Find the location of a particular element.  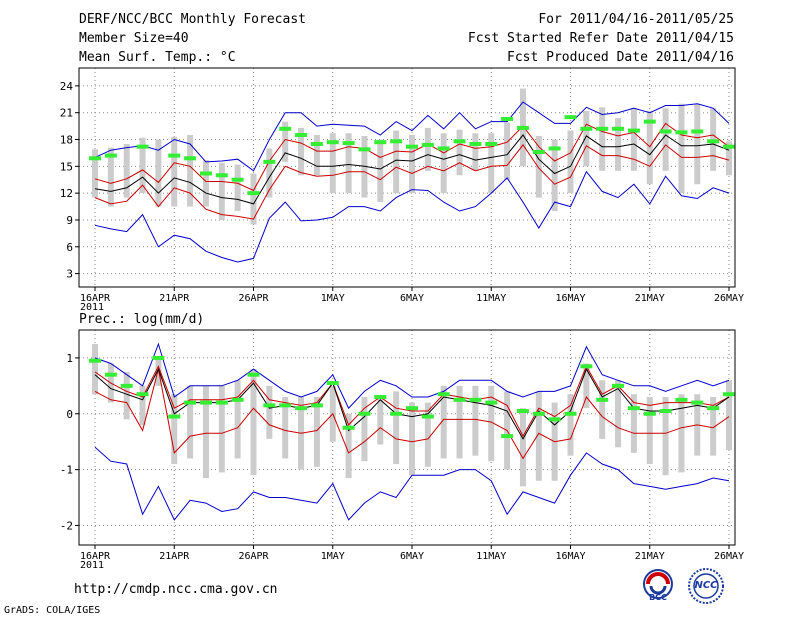

mean-minus-sd-line is located at coordinates (412, 182).